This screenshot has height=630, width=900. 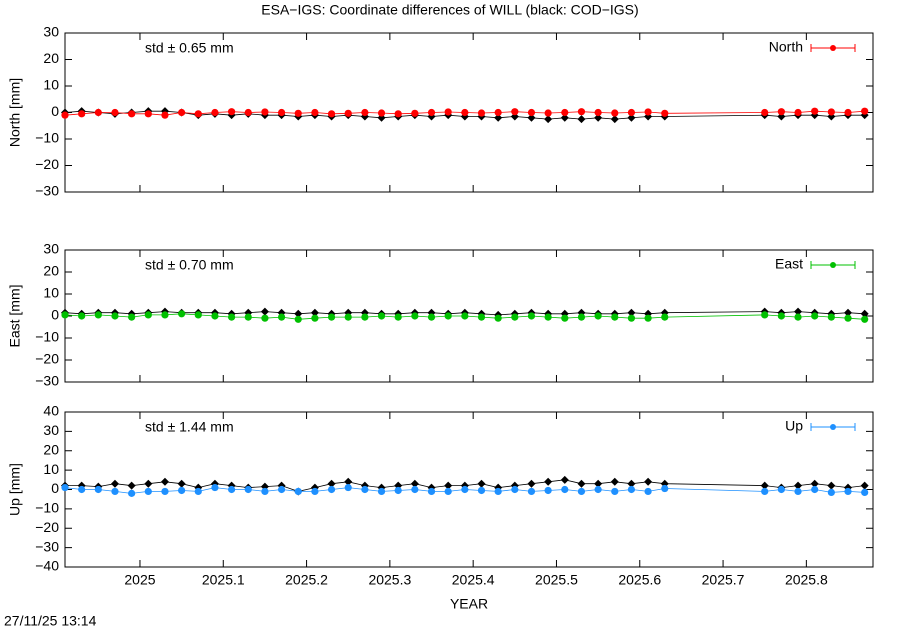 I want to click on y-tick-label: 0, so click(x=55, y=488).